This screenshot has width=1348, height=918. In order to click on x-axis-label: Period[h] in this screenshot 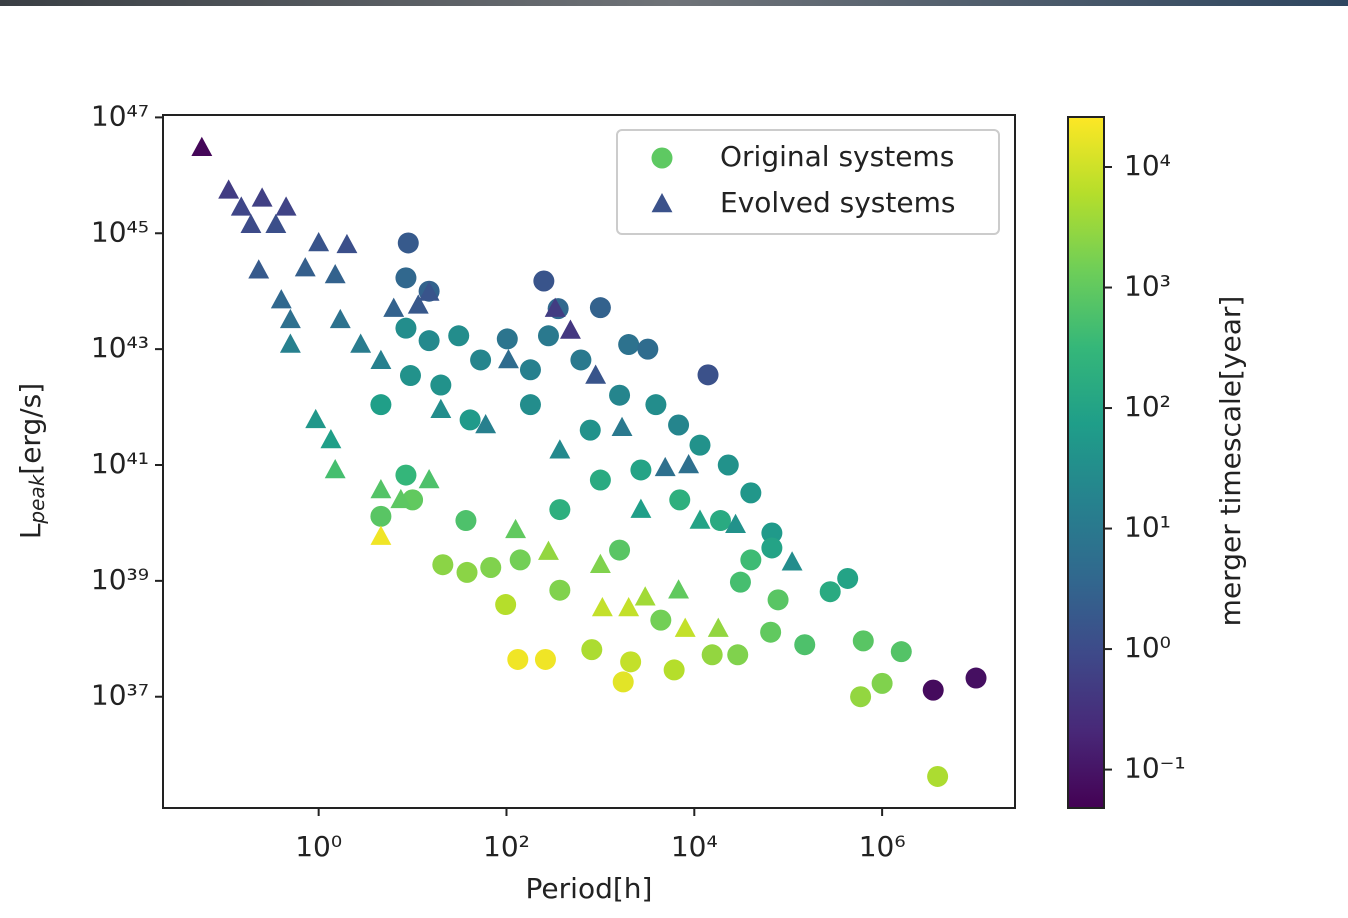, I will do `click(589, 888)`.